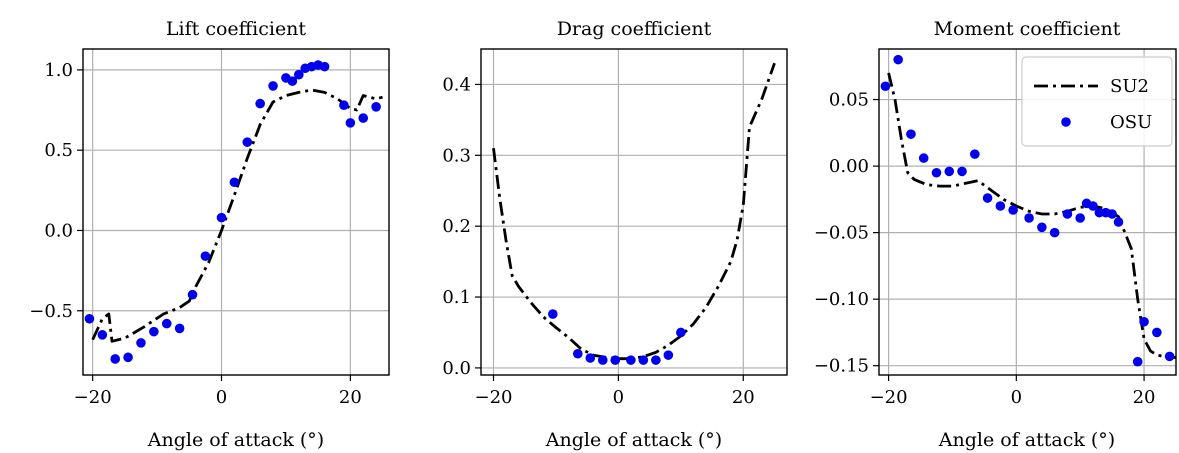 Image resolution: width=1179 pixels, height=453 pixels. I want to click on drag-title: Drag coefficient, so click(634, 29).